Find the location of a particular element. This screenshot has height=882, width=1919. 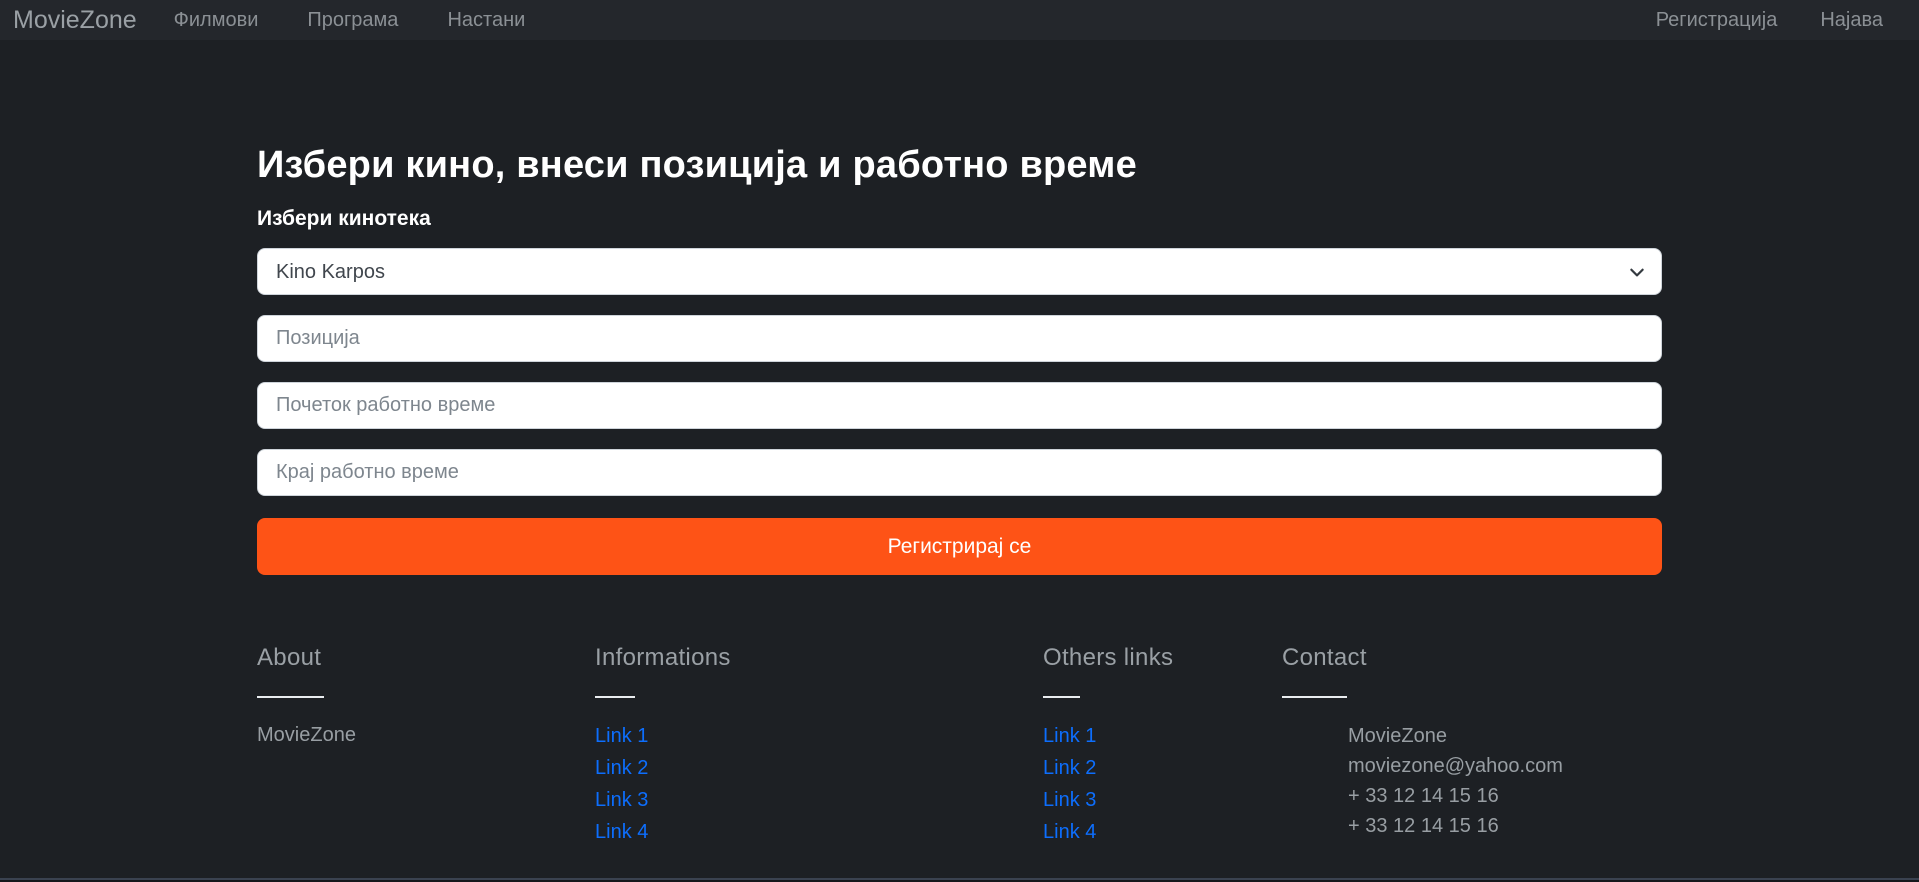

navbar-left-links: Филмови Програма Настани is located at coordinates (374, 20).